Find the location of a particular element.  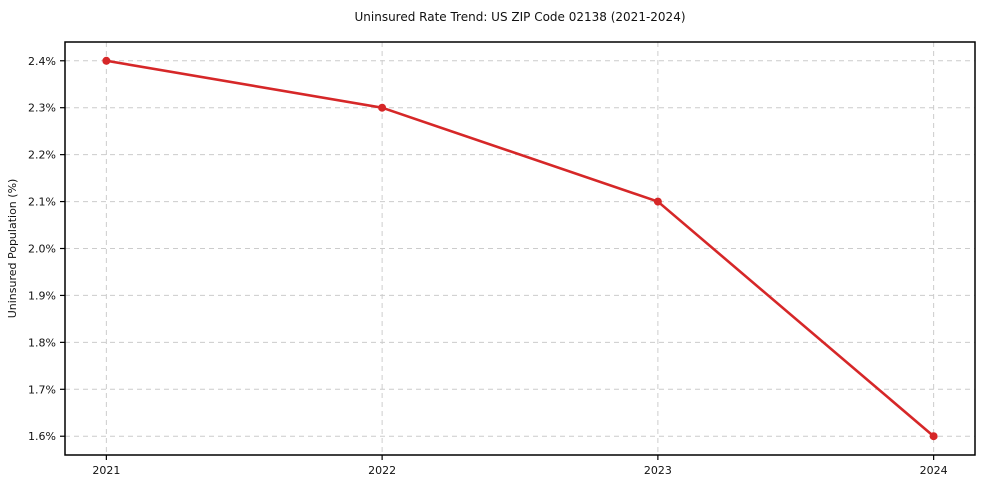

x-tick-label: 2024 is located at coordinates (934, 470).